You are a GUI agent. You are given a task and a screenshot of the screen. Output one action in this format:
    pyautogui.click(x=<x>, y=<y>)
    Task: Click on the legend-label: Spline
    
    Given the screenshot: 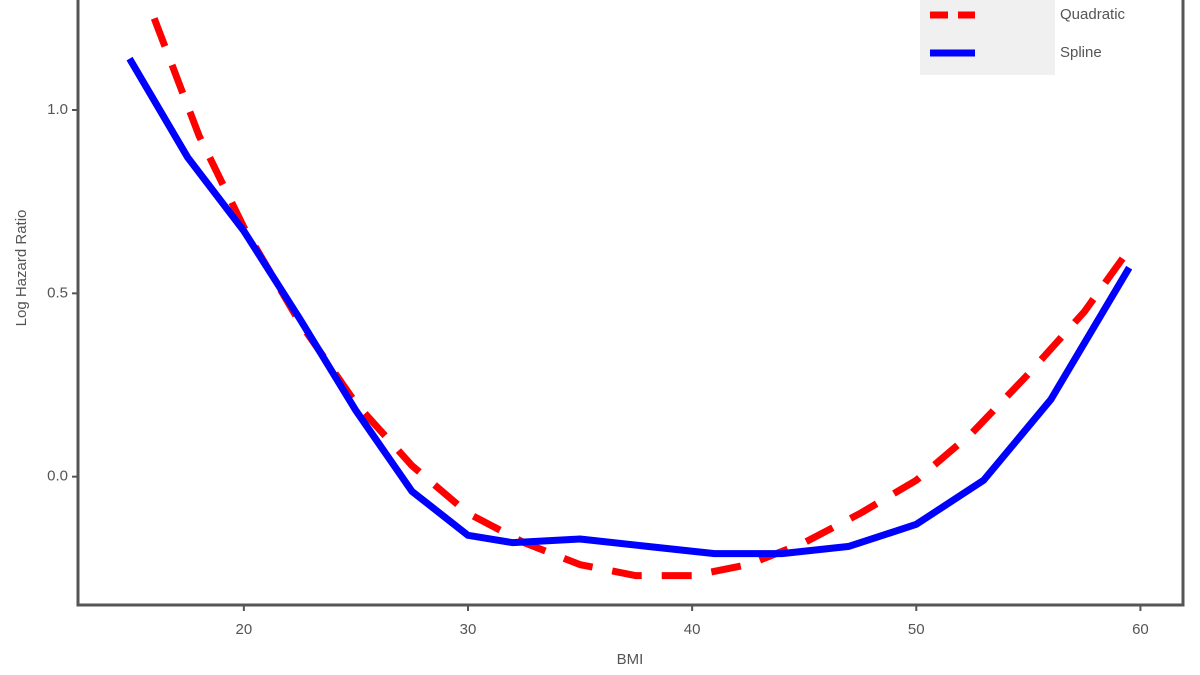 What is the action you would take?
    pyautogui.click(x=1081, y=52)
    